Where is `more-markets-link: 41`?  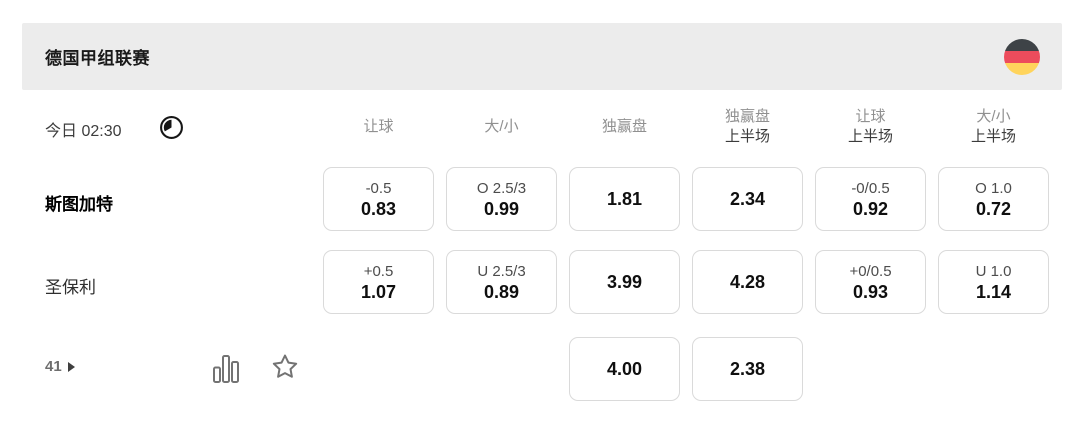
more-markets-link: 41 is located at coordinates (60, 366).